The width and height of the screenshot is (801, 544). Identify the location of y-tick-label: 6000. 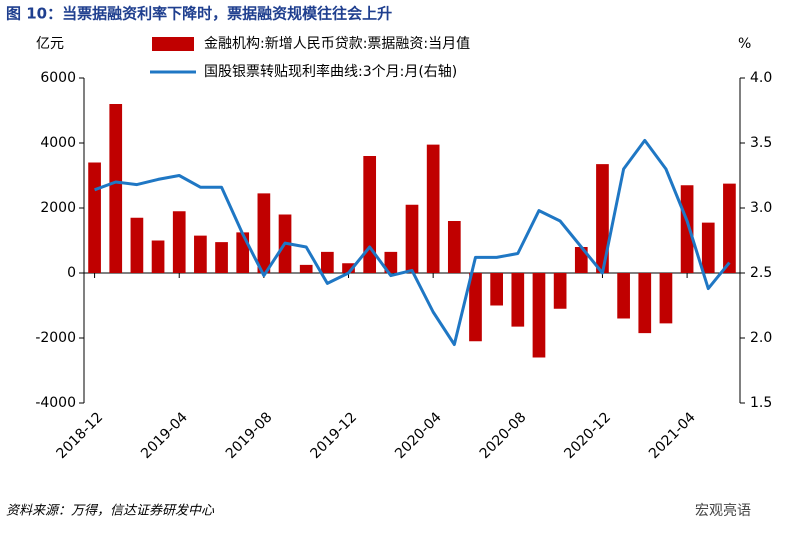
(58, 78).